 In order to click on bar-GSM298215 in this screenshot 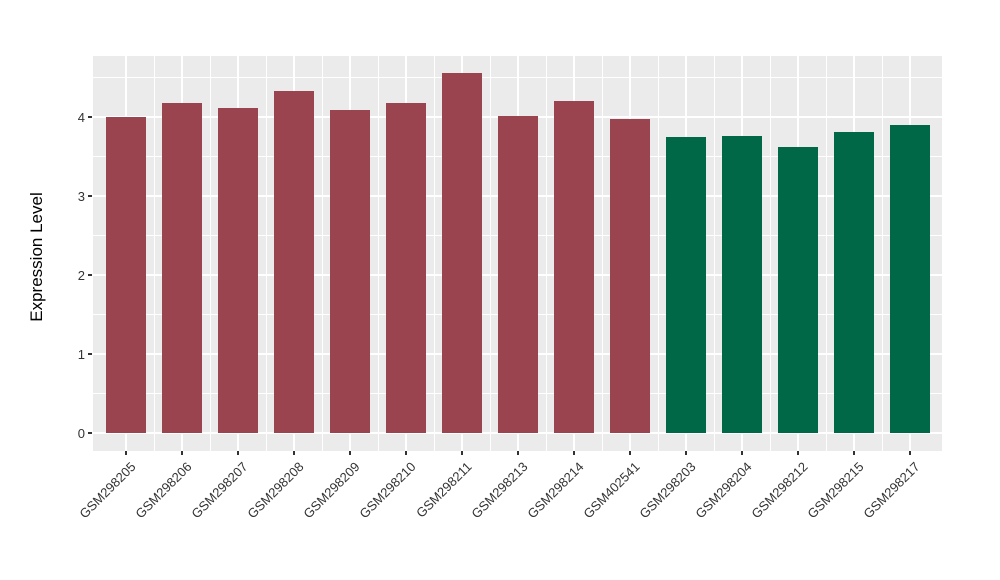, I will do `click(854, 282)`.